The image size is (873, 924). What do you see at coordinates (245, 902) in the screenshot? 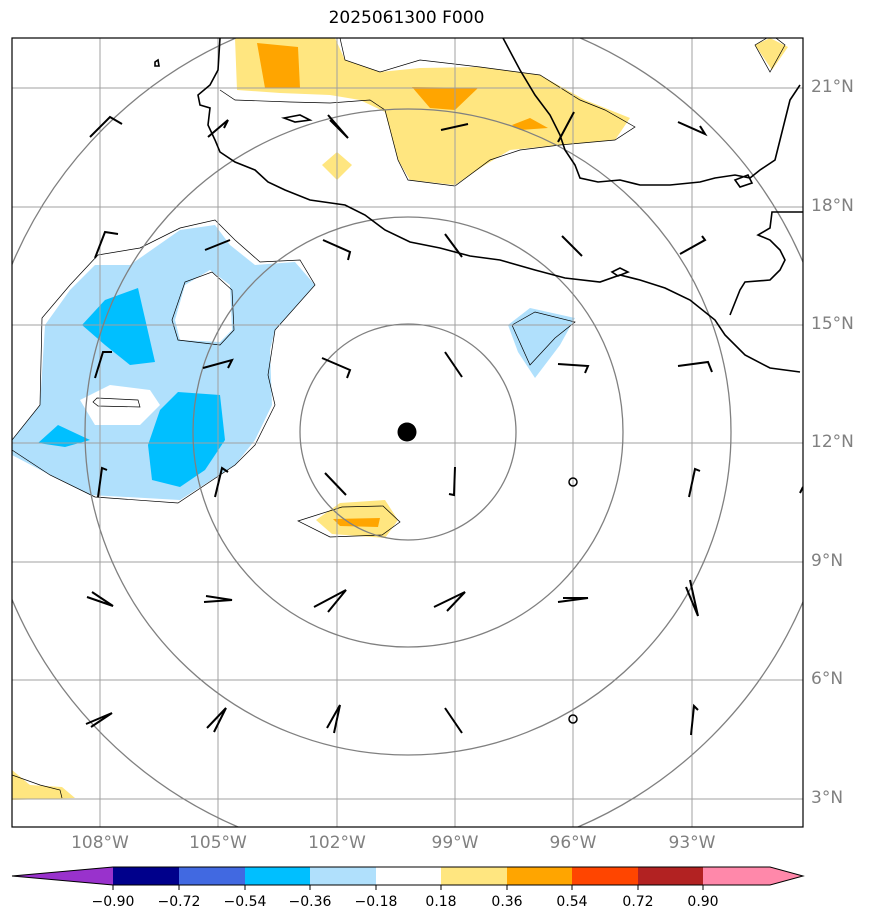
I see `colorbar-label: −0.54` at bounding box center [245, 902].